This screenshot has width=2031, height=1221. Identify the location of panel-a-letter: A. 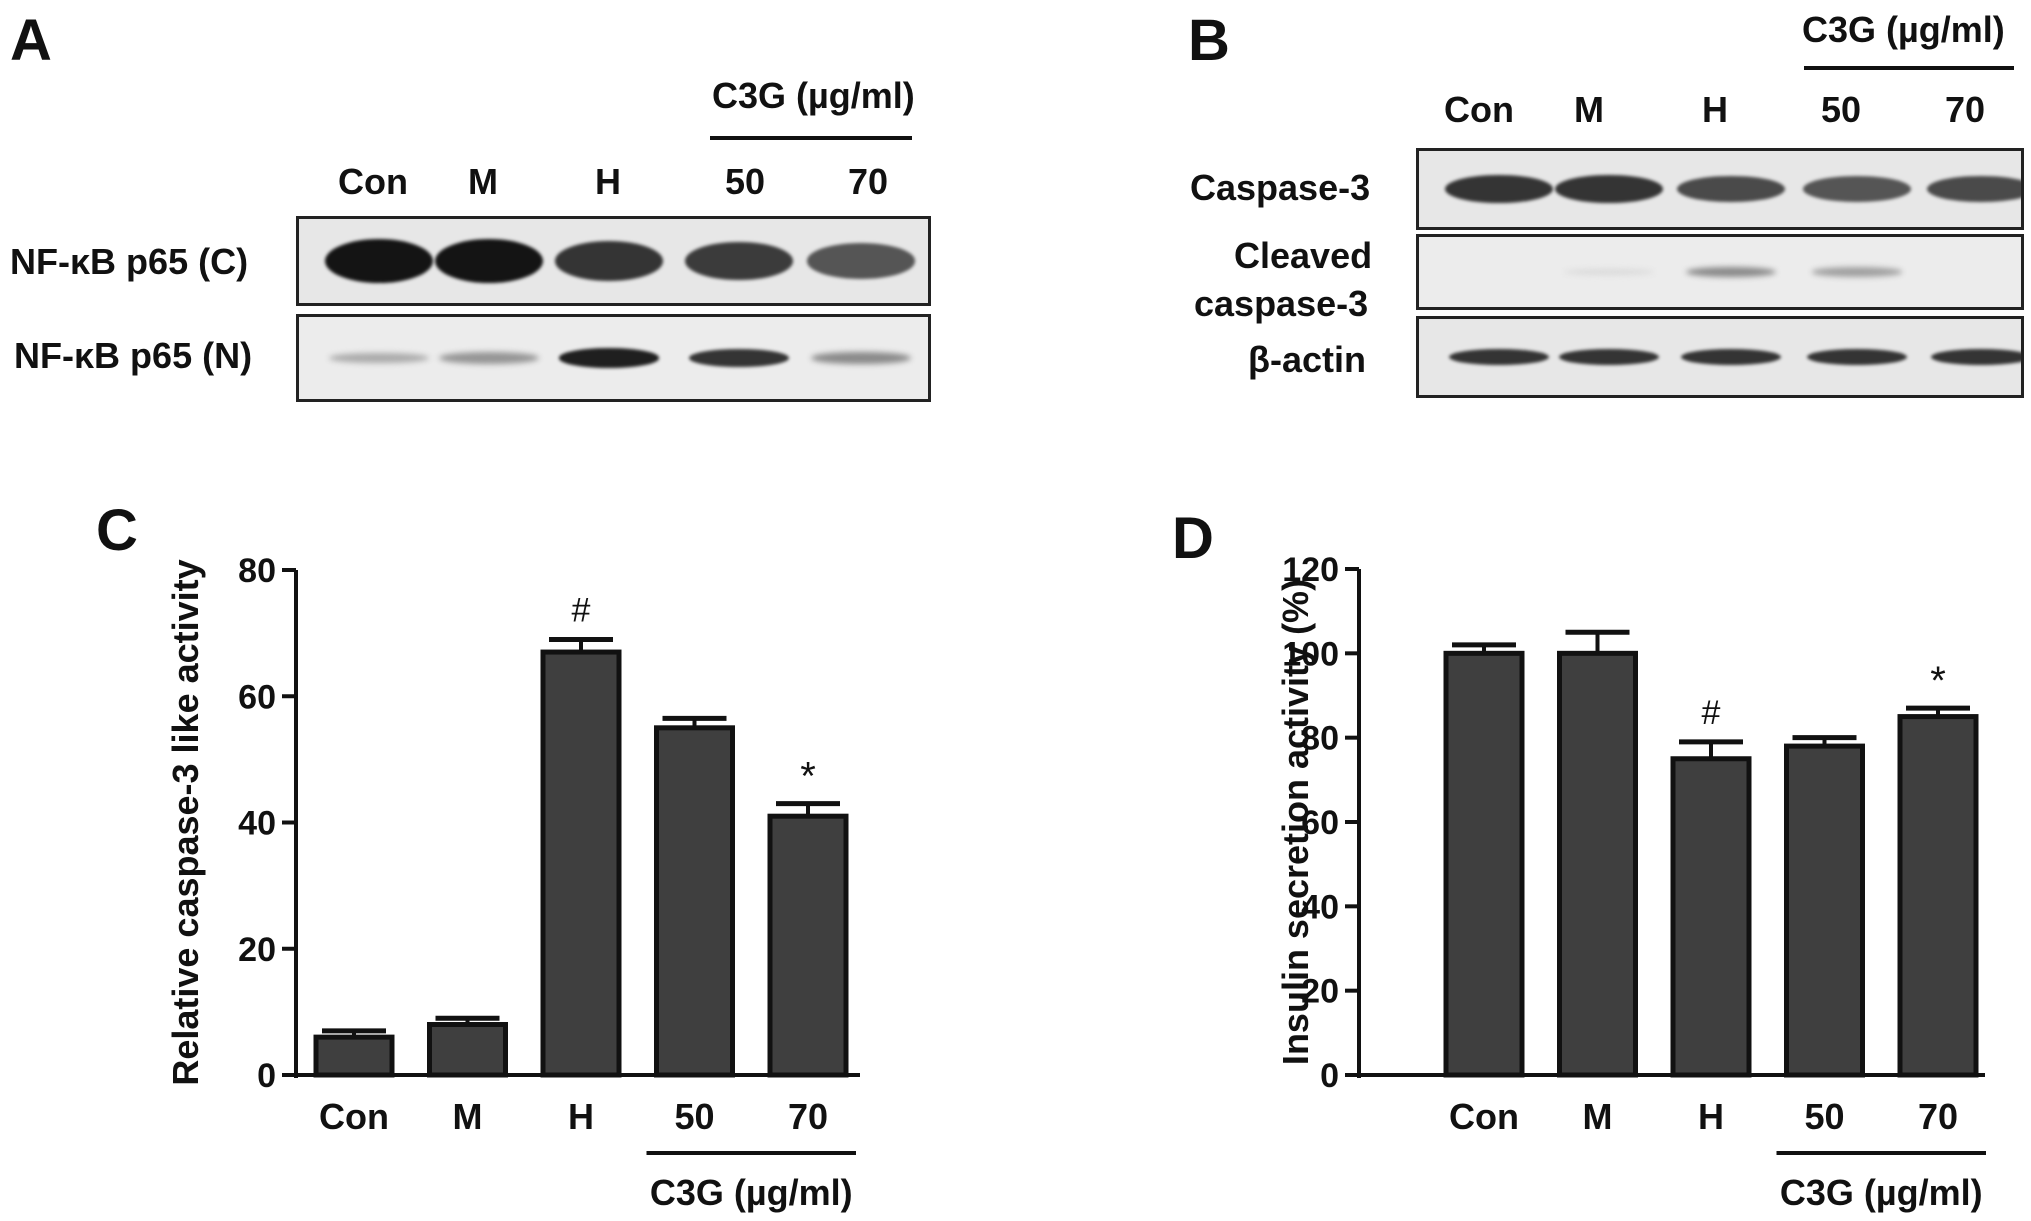
(31, 40).